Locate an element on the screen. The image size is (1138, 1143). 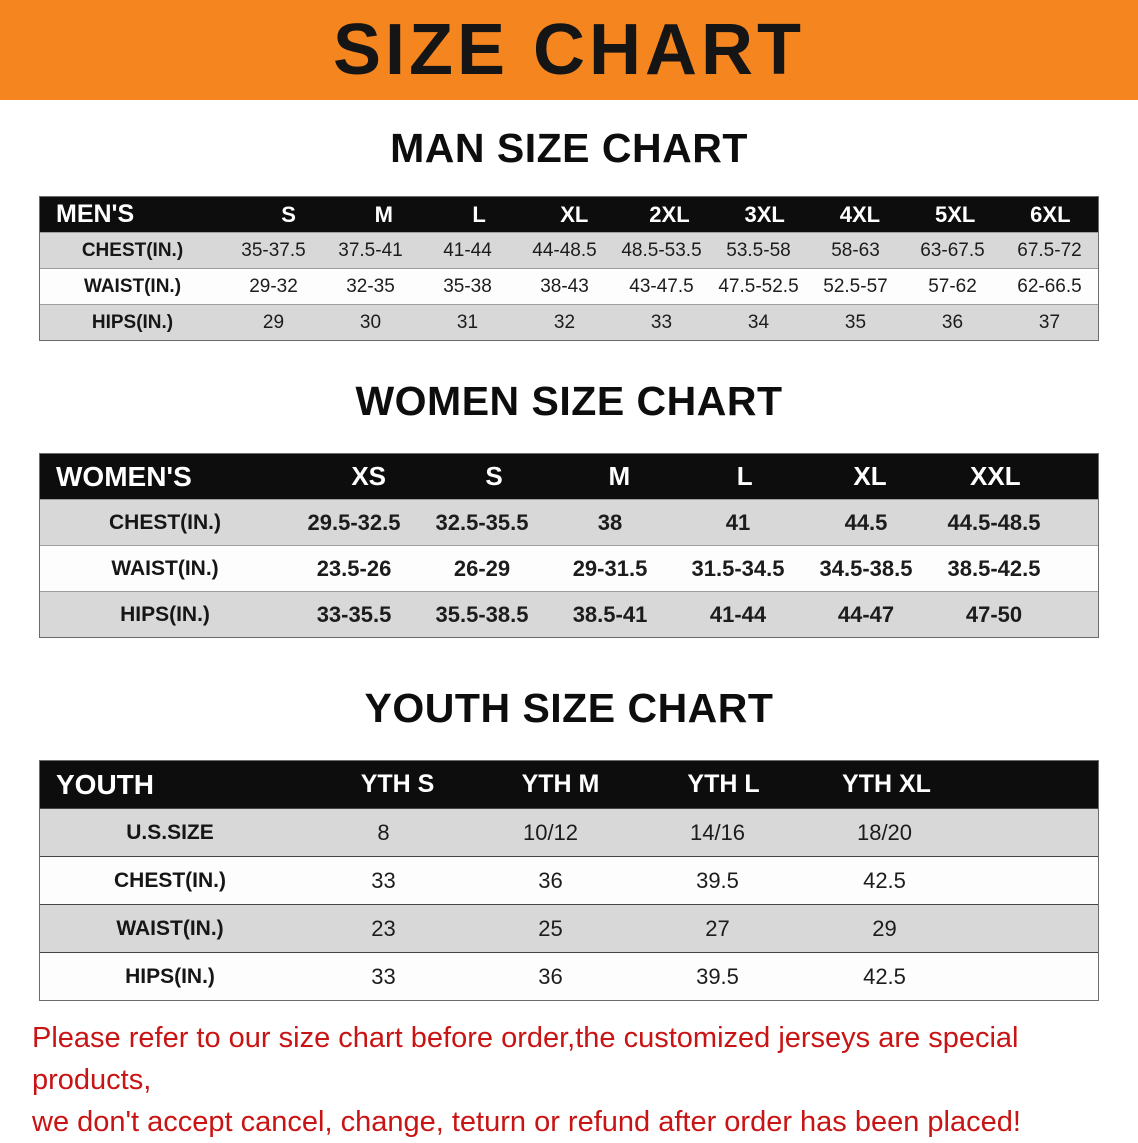
cell-value: 27 is located at coordinates (717, 928).